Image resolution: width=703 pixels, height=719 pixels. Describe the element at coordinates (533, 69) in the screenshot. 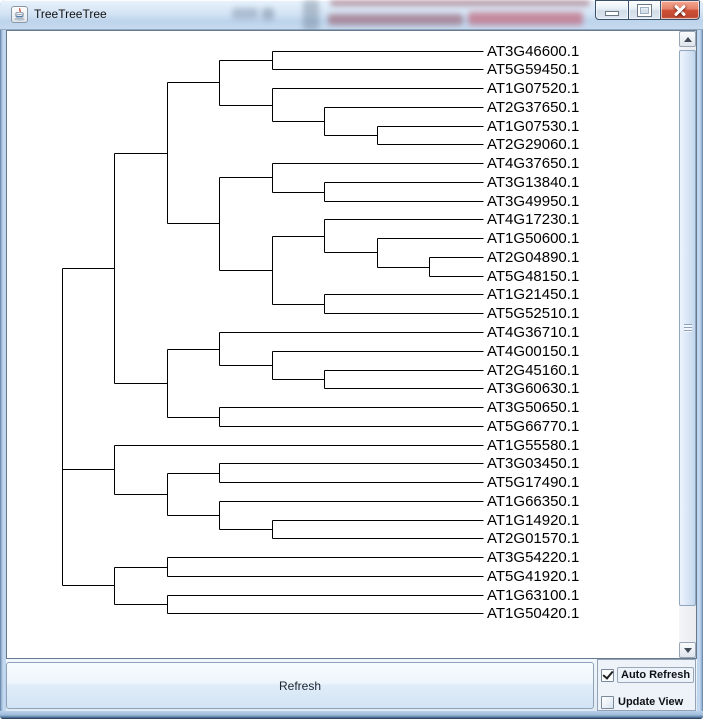

I see `leaf-label: AT5G59450.1` at that location.